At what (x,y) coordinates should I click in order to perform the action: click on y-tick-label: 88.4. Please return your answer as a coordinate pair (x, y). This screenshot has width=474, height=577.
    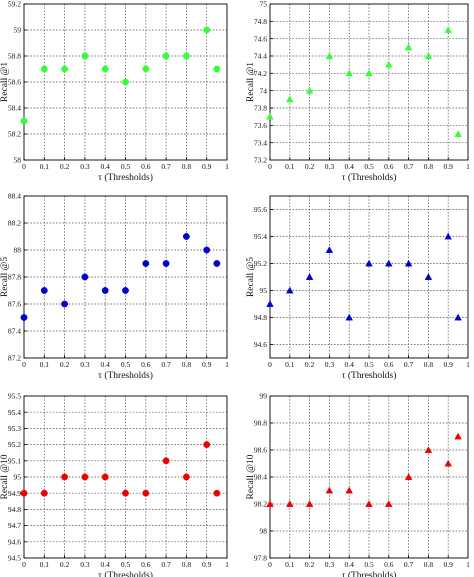
    Looking at the image, I should click on (14, 196).